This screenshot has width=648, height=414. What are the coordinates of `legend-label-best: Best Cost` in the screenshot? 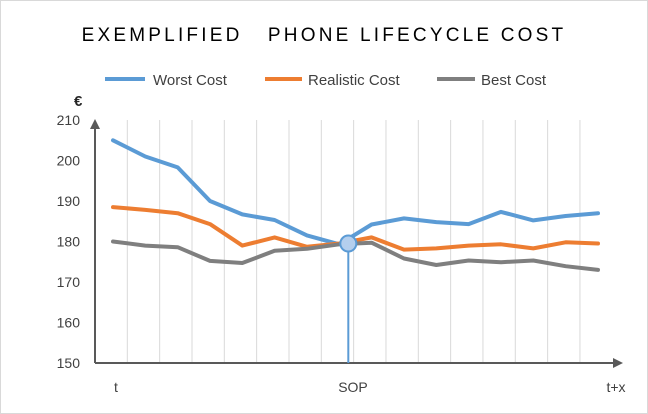 It's located at (514, 80).